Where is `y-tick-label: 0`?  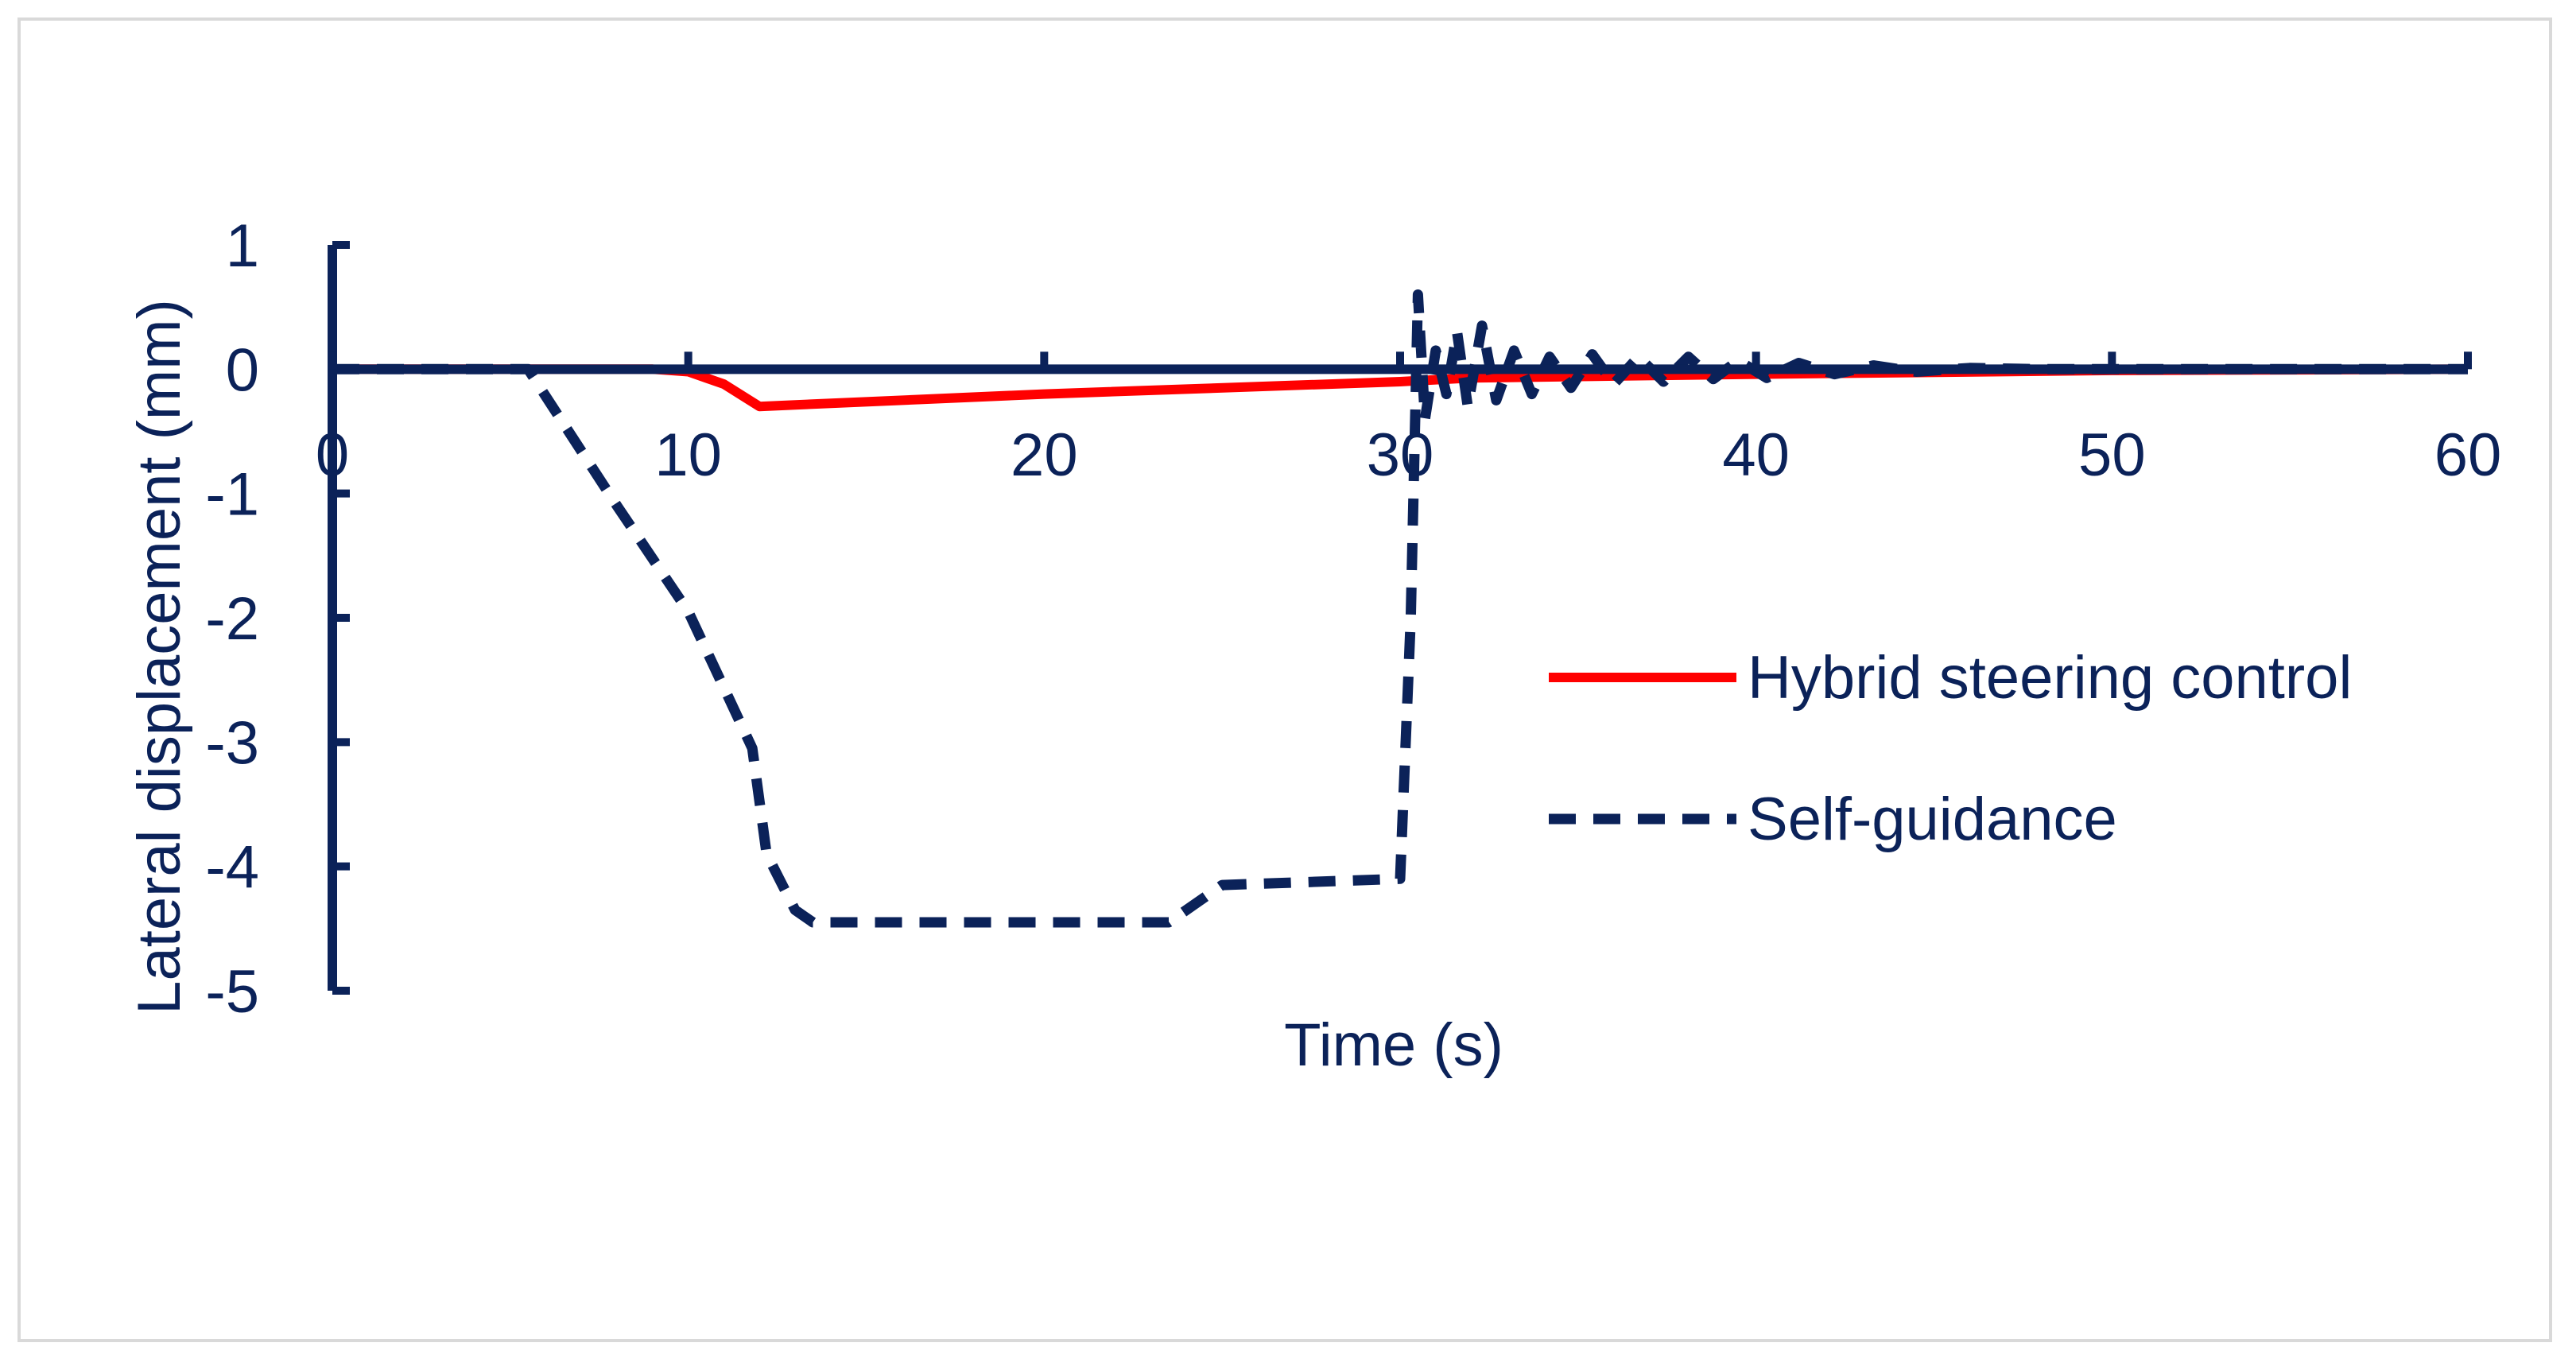
y-tick-label: 0 is located at coordinates (242, 370).